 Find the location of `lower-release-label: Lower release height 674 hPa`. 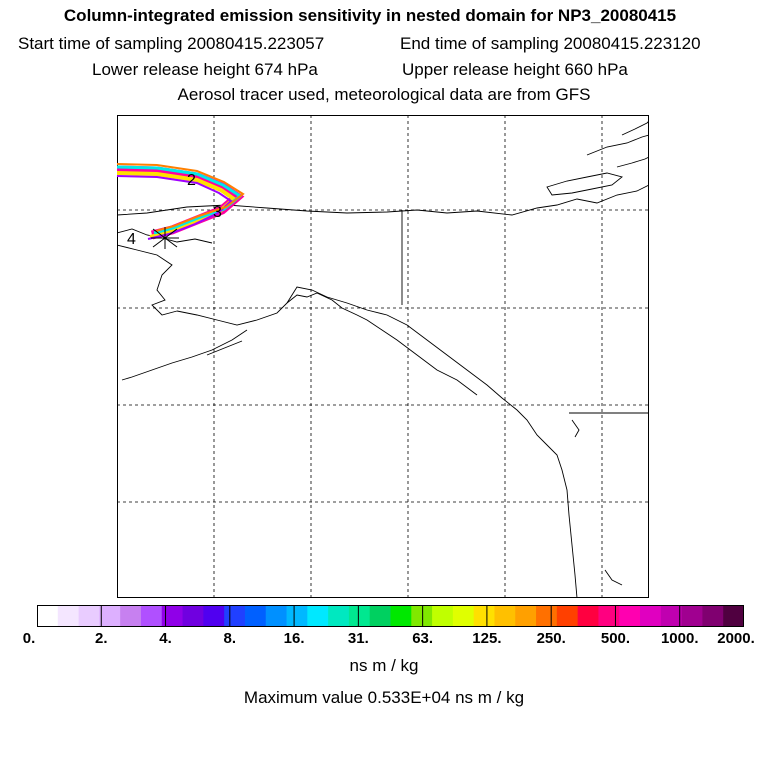

lower-release-label: Lower release height 674 hPa is located at coordinates (205, 69).